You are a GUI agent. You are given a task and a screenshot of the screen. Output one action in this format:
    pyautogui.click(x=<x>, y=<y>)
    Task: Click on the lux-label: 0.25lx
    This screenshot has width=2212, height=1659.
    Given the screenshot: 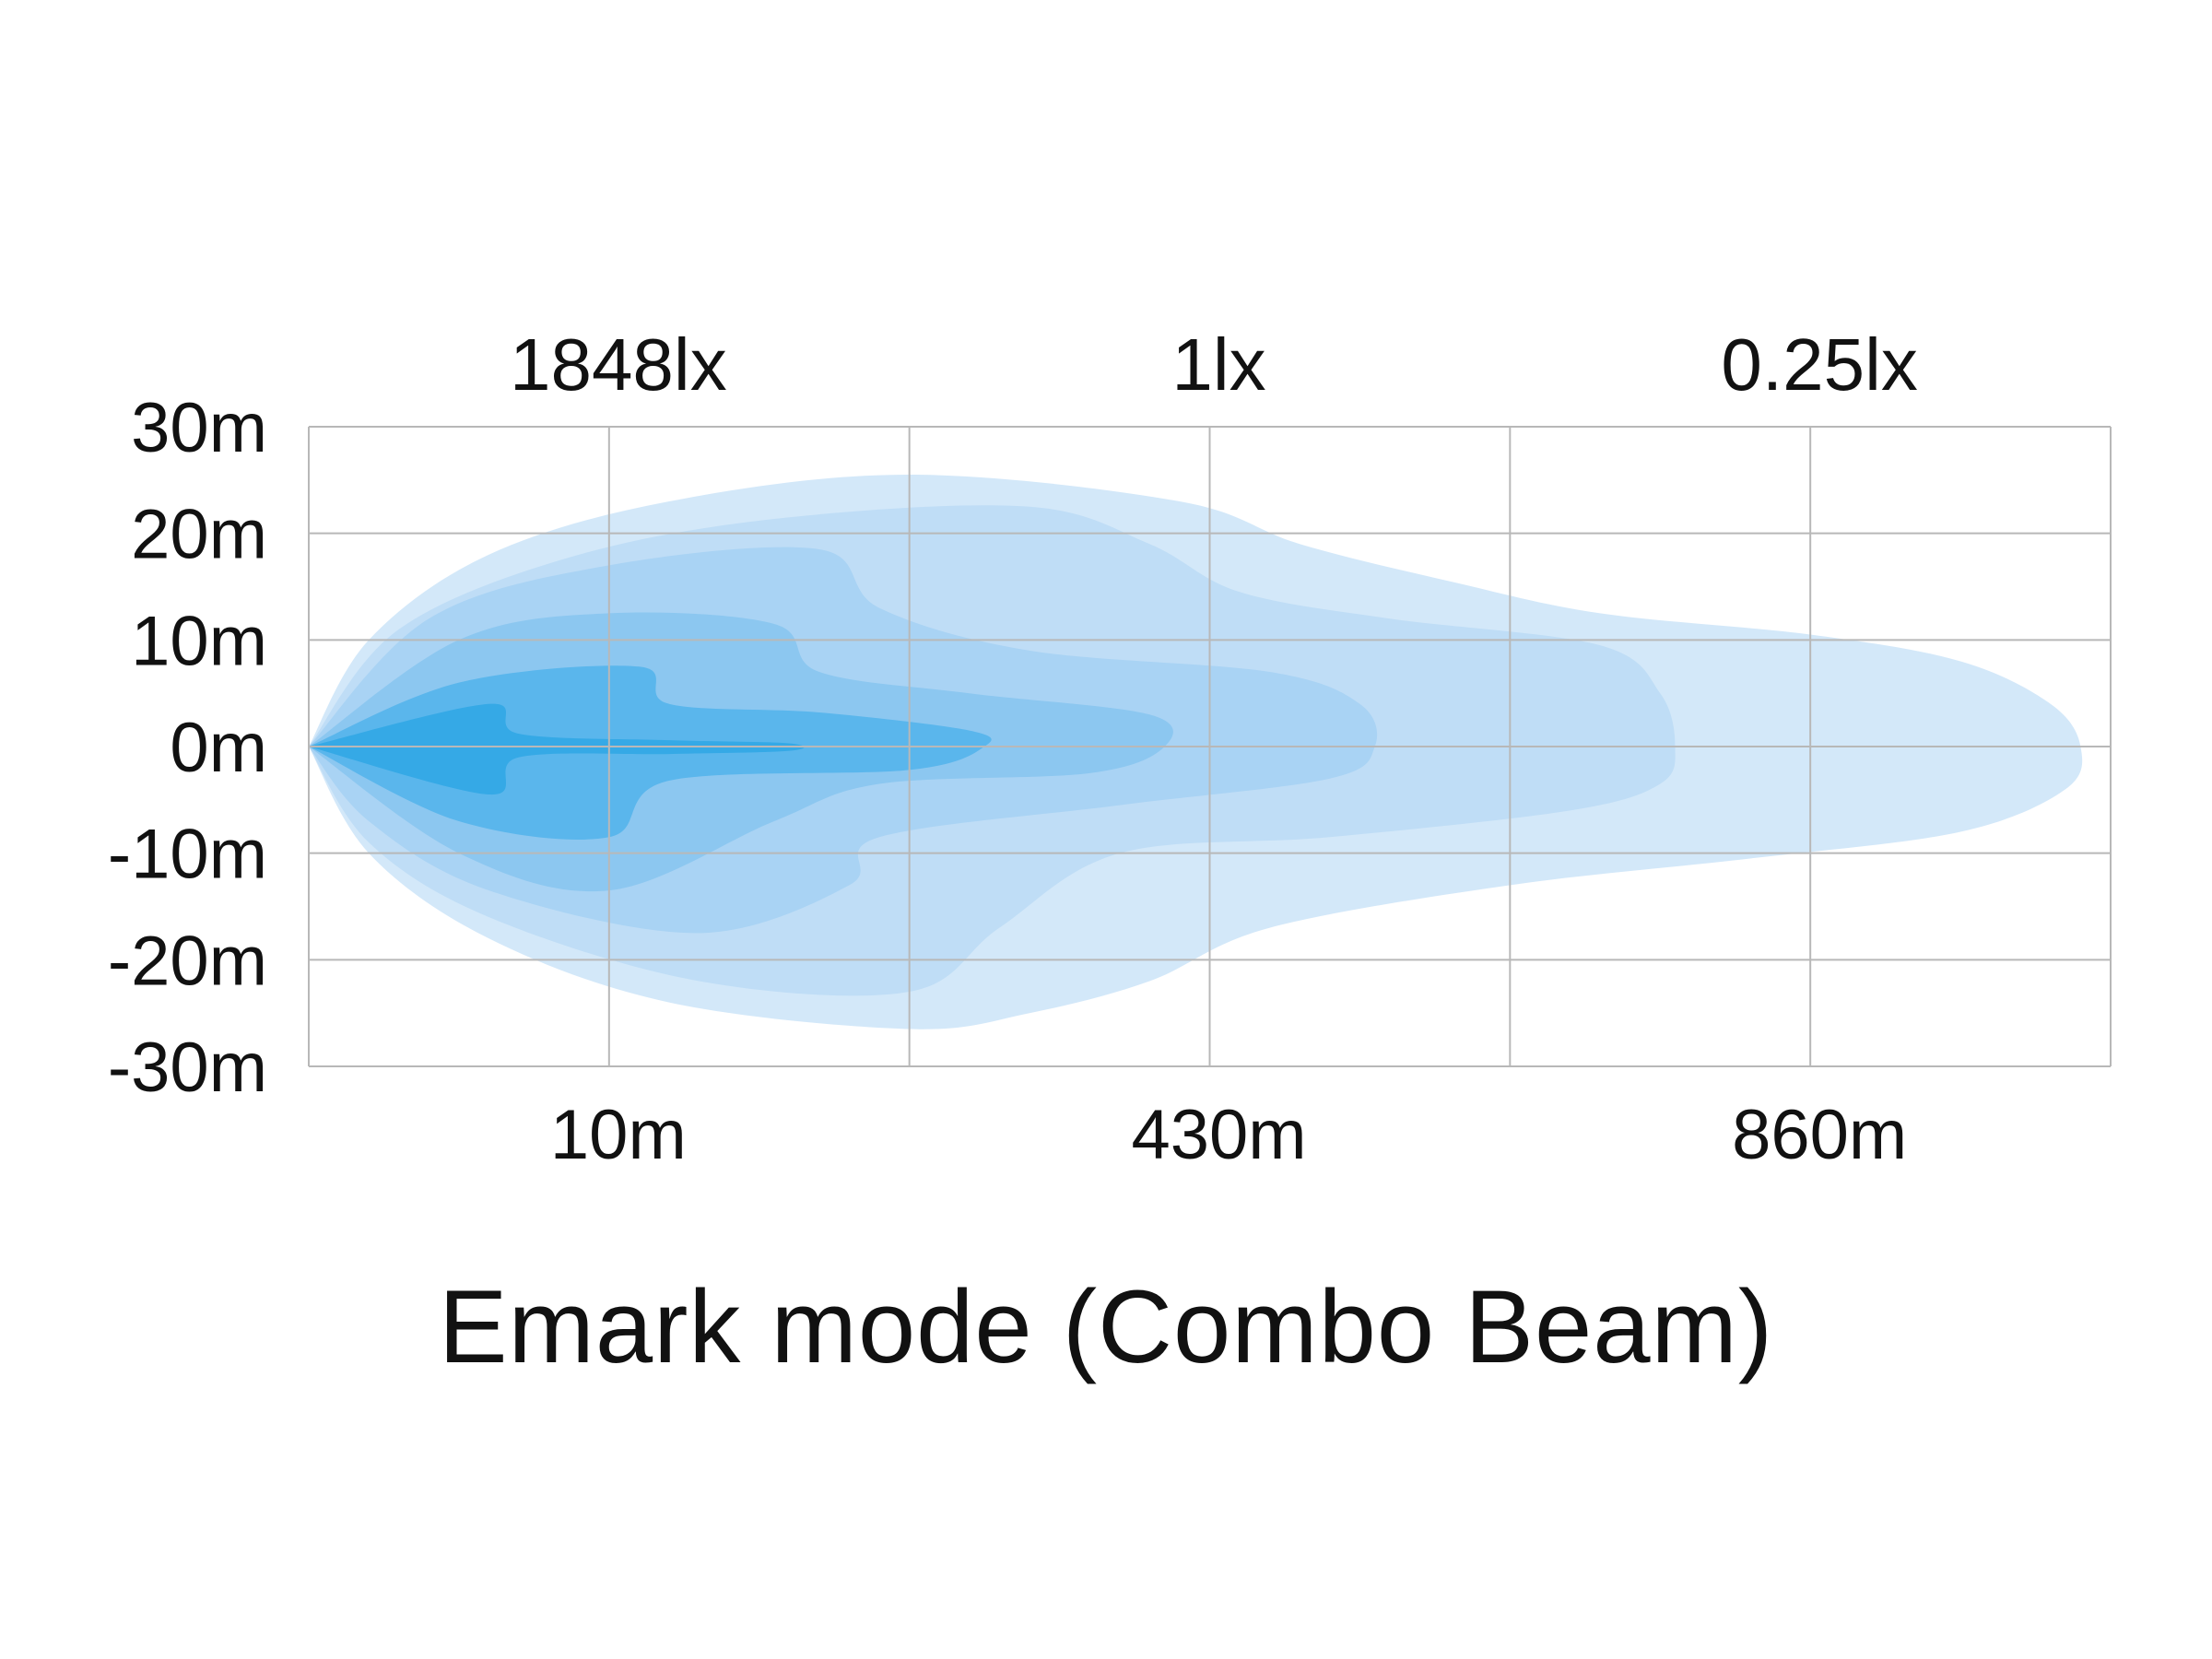 What is the action you would take?
    pyautogui.click(x=1819, y=365)
    